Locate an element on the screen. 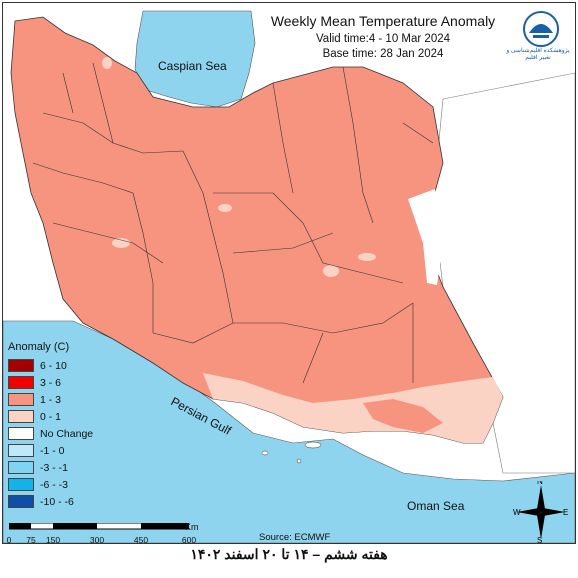 Image resolution: width=578 pixels, height=578 pixels. caspian-sea is located at coordinates (195, 59).